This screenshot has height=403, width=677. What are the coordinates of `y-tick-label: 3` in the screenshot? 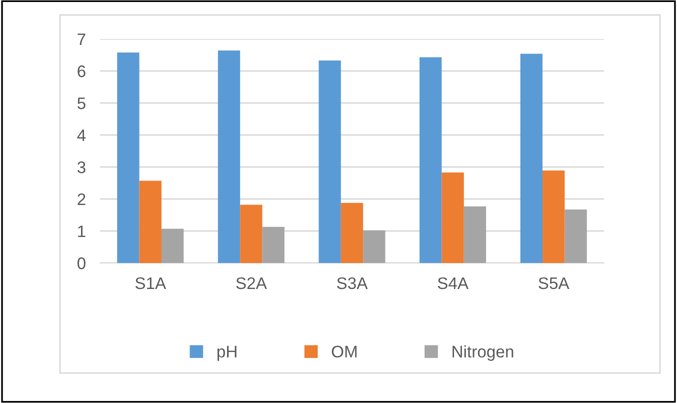 It's located at (81, 167).